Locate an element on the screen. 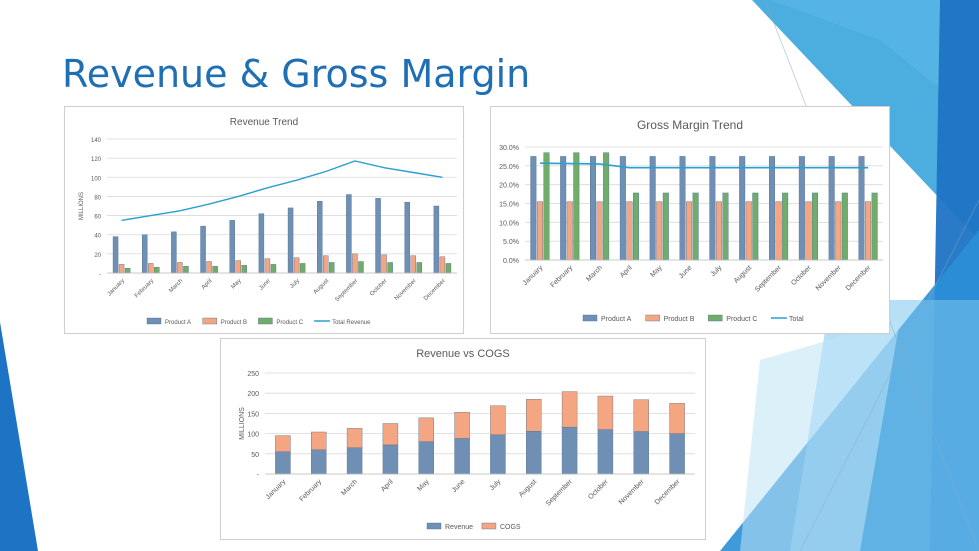 This screenshot has width=979, height=551. chart-title: Revenue vs COGS is located at coordinates (463, 354).